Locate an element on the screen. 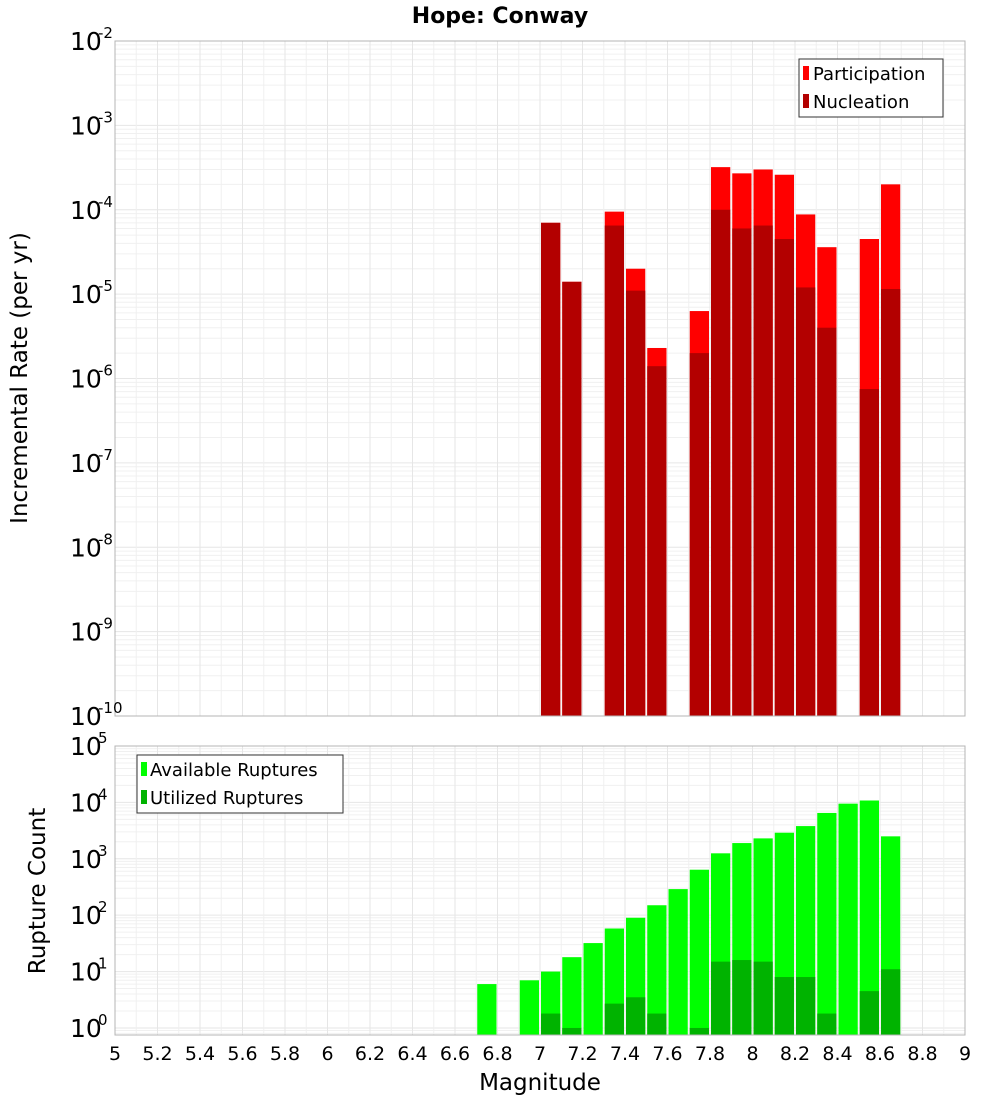 Image resolution: width=1000 pixels, height=1100 pixels. top-y-tick-labels: 10-210-310-410-510-610-710-810-910-10 is located at coordinates (96, 377).